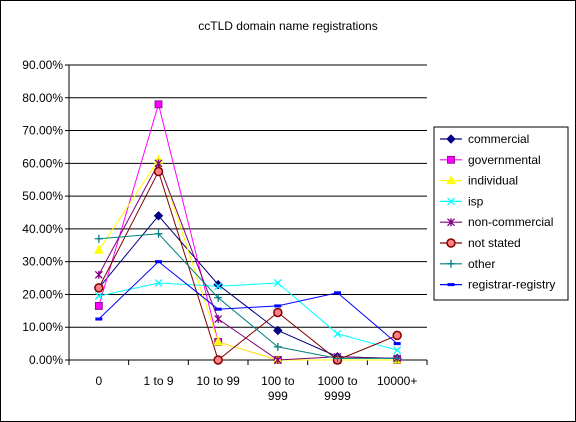 This screenshot has width=576, height=422. What do you see at coordinates (481, 264) in the screenshot?
I see `legend-label: other` at bounding box center [481, 264].